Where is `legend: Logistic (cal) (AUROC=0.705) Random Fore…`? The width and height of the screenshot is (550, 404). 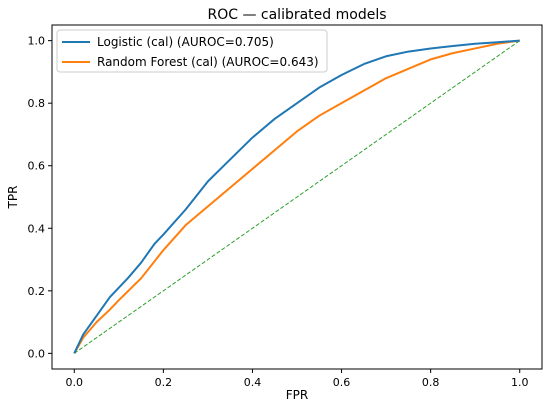
legend: Logistic (cal) (AUROC=0.705) Random Fore… is located at coordinates (192, 51).